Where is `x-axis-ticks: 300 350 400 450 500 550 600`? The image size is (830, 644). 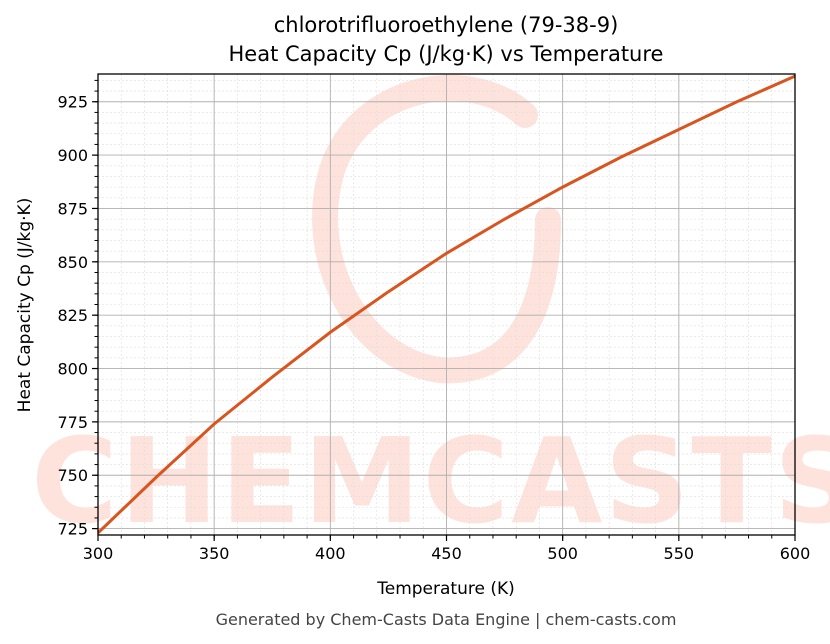
x-axis-ticks: 300 350 400 450 500 550 600 is located at coordinates (447, 549).